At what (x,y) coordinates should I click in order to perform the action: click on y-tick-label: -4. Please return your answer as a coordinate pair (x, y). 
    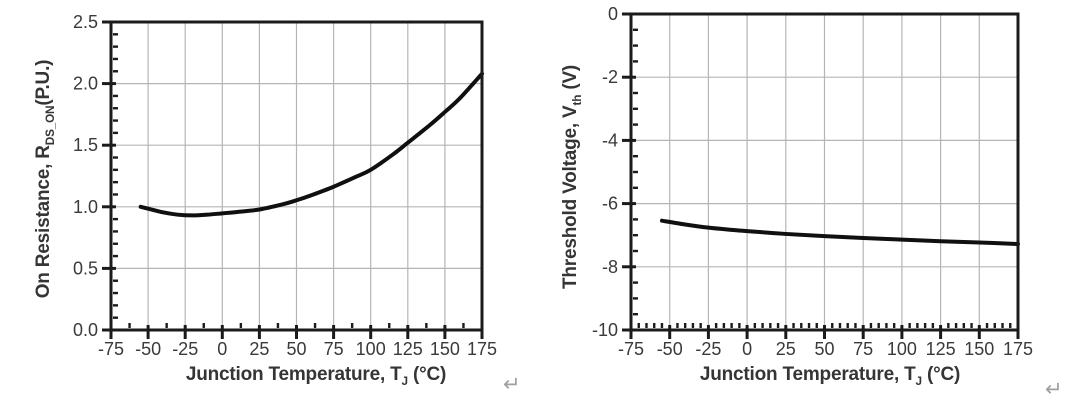
    Looking at the image, I should click on (610, 140).